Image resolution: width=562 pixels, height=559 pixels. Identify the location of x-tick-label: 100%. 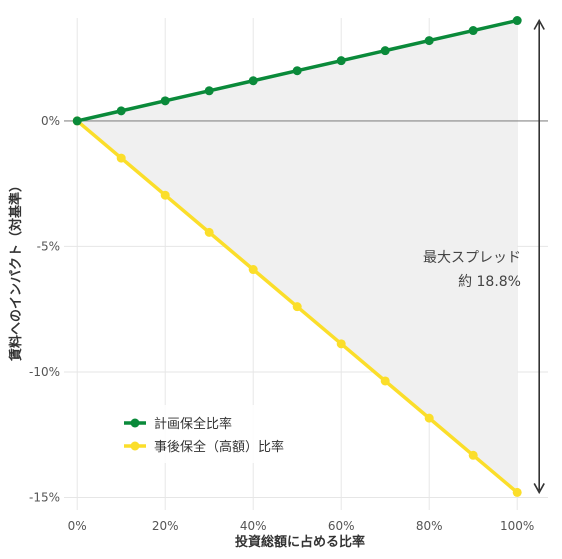
(517, 526).